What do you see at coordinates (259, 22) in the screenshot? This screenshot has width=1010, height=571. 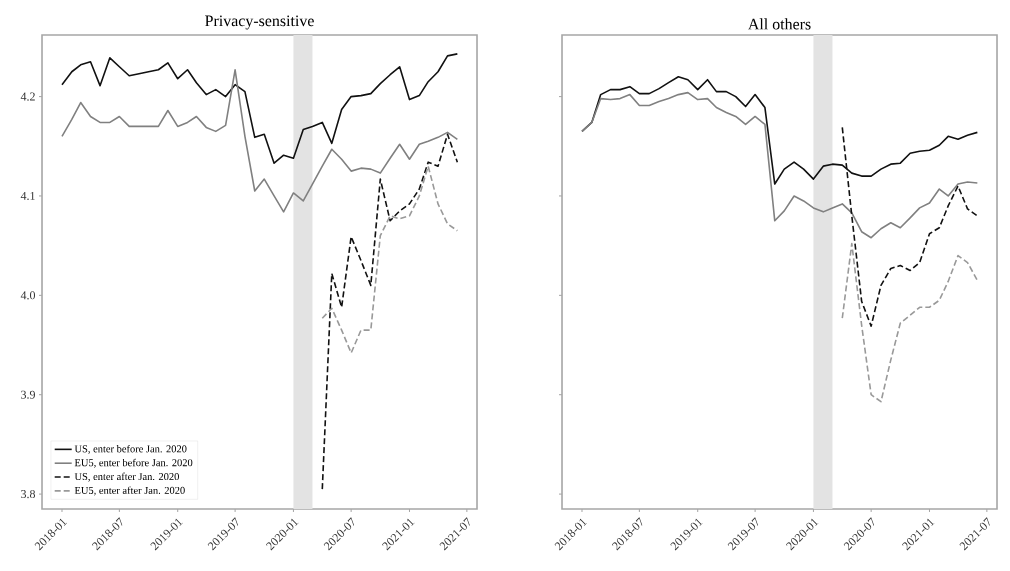 I see `chart-title: Privacy-sensitive` at bounding box center [259, 22].